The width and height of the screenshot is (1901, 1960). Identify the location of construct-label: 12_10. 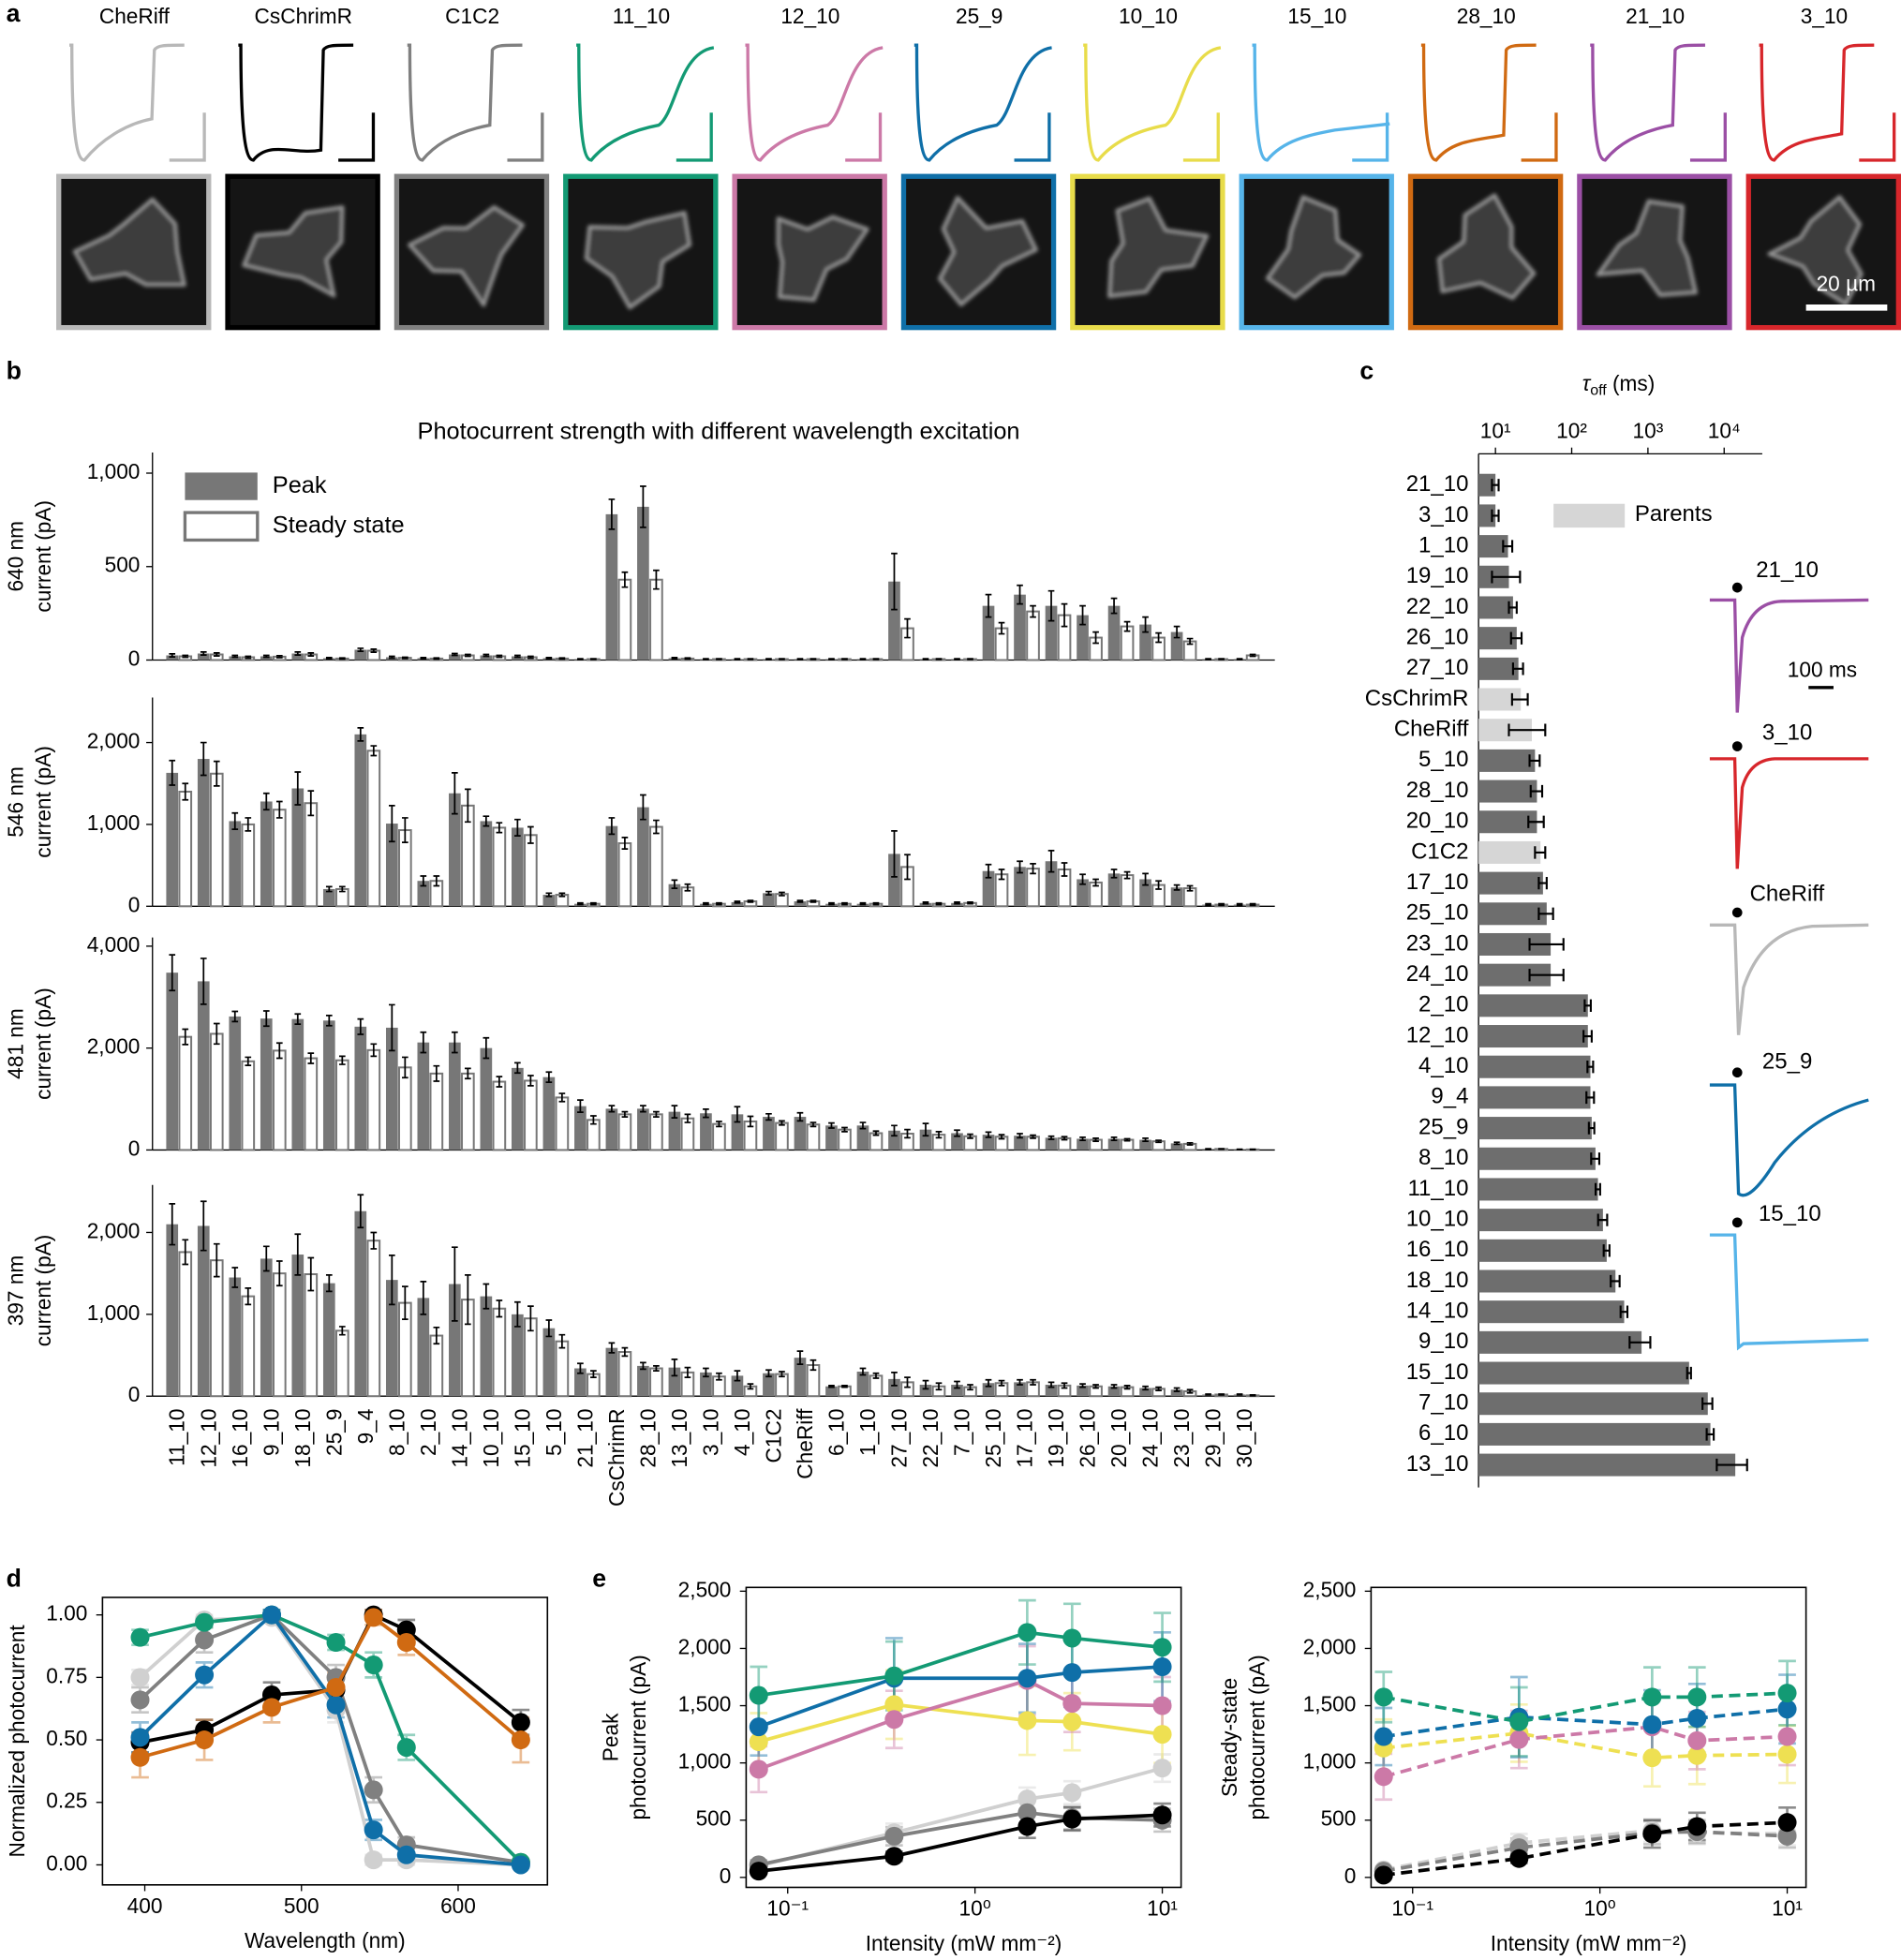
(810, 16).